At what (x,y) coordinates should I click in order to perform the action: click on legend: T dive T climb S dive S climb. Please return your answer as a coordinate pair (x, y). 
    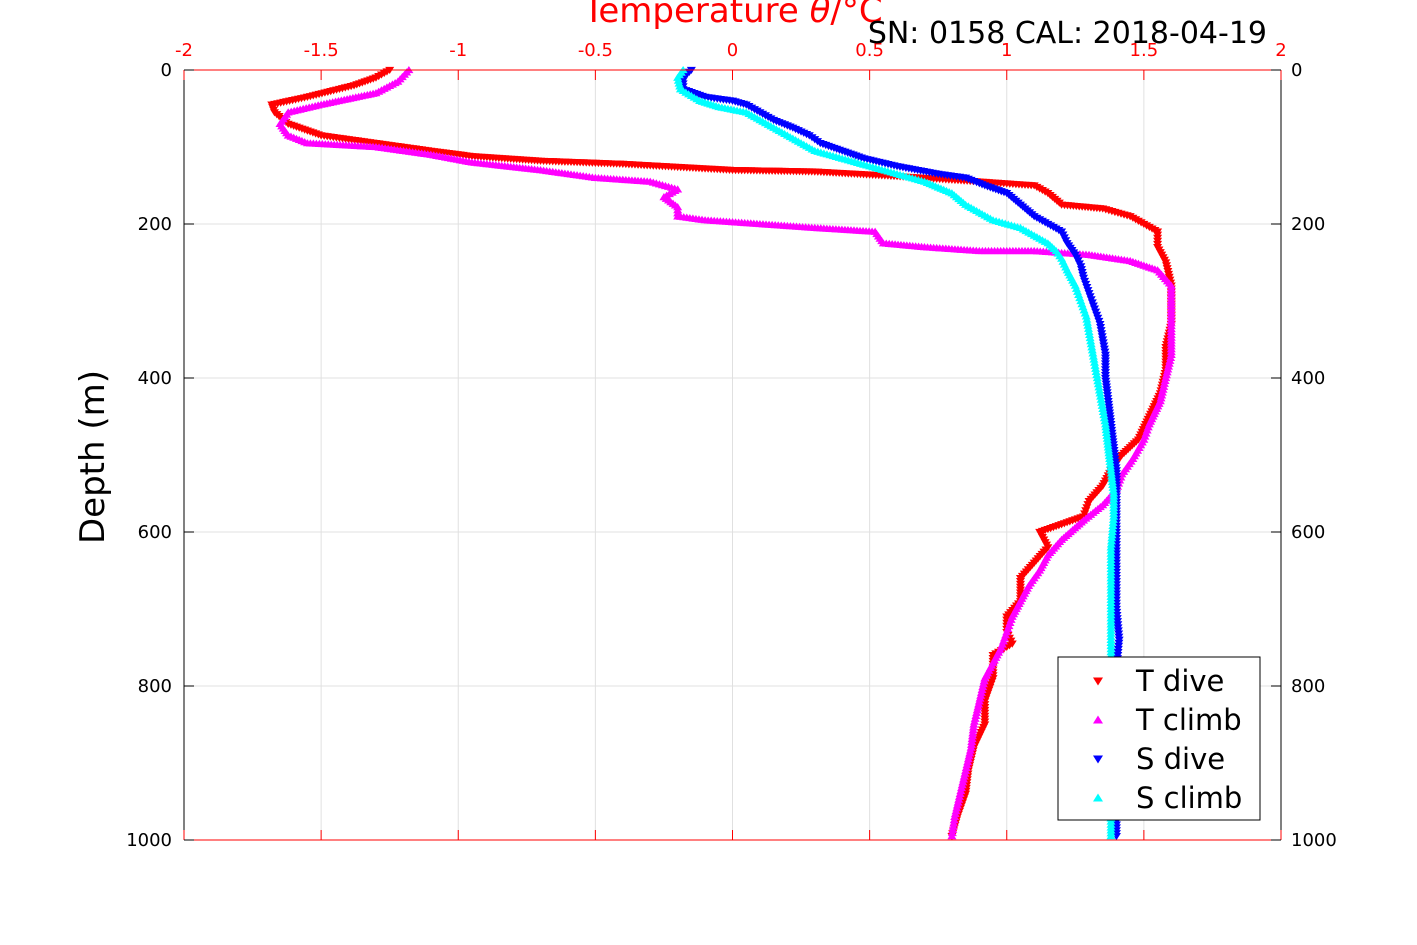
    Looking at the image, I should click on (1159, 738).